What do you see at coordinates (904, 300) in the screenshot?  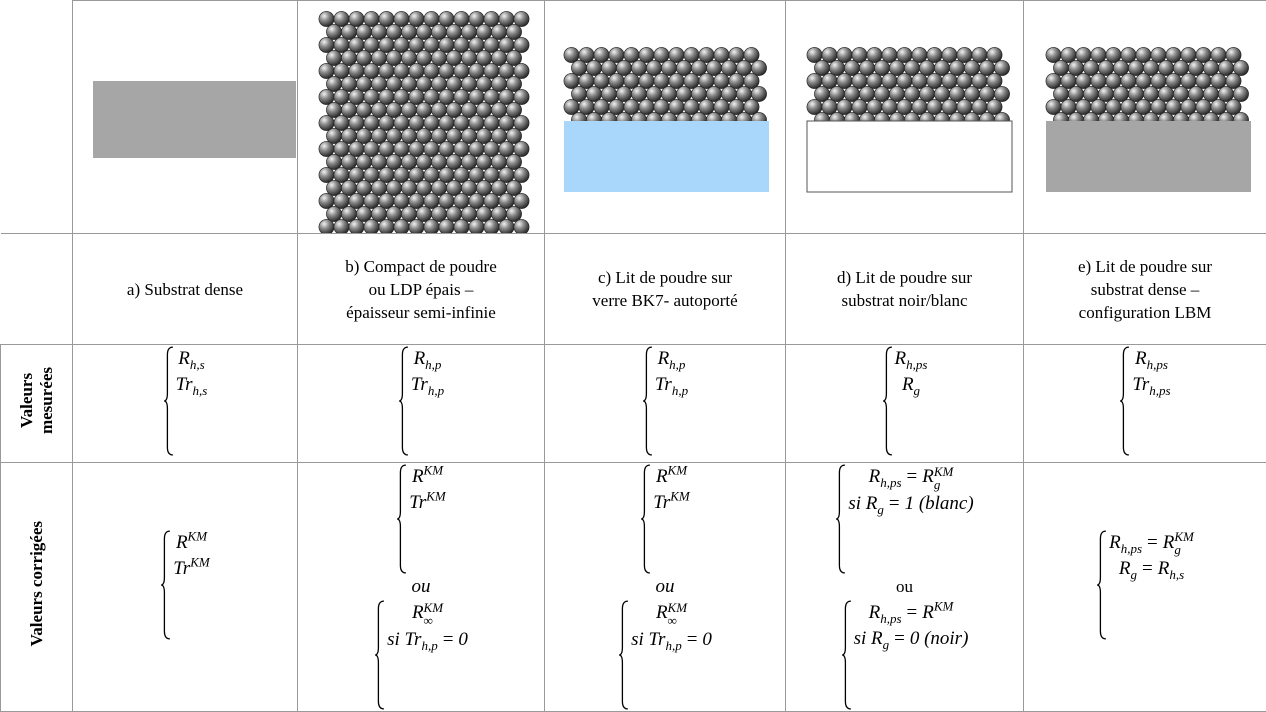 I see `label-line: substrat noir/blanc` at bounding box center [904, 300].